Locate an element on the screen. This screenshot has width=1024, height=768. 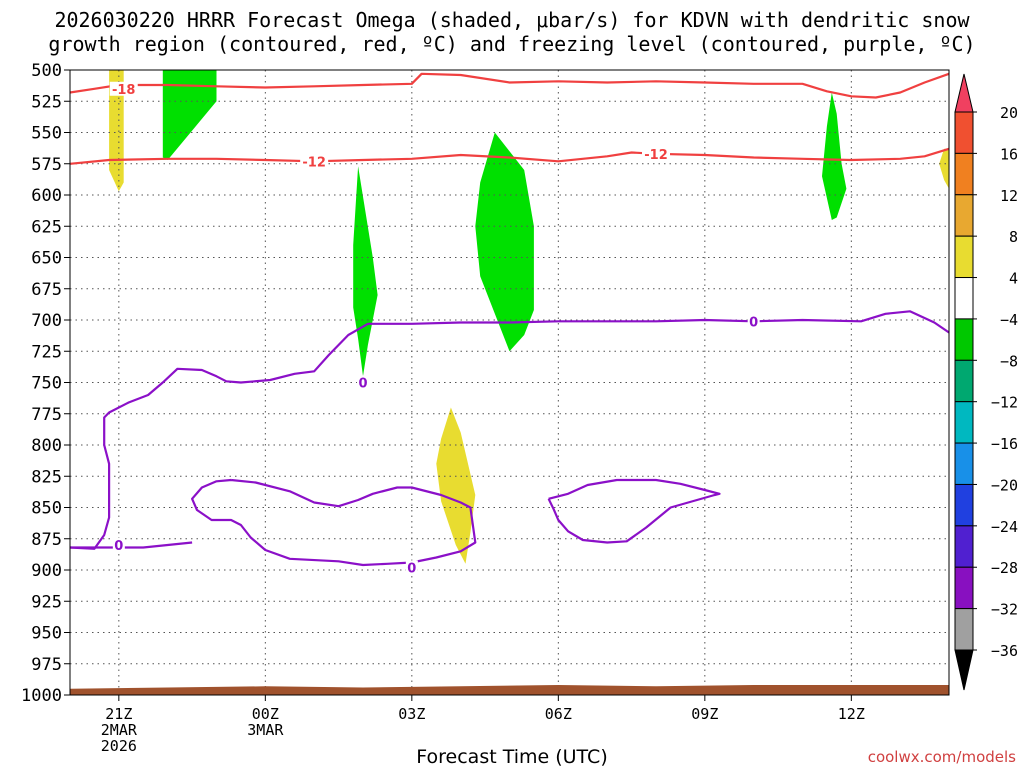
y-tick-label: 800 is located at coordinates (46, 446).